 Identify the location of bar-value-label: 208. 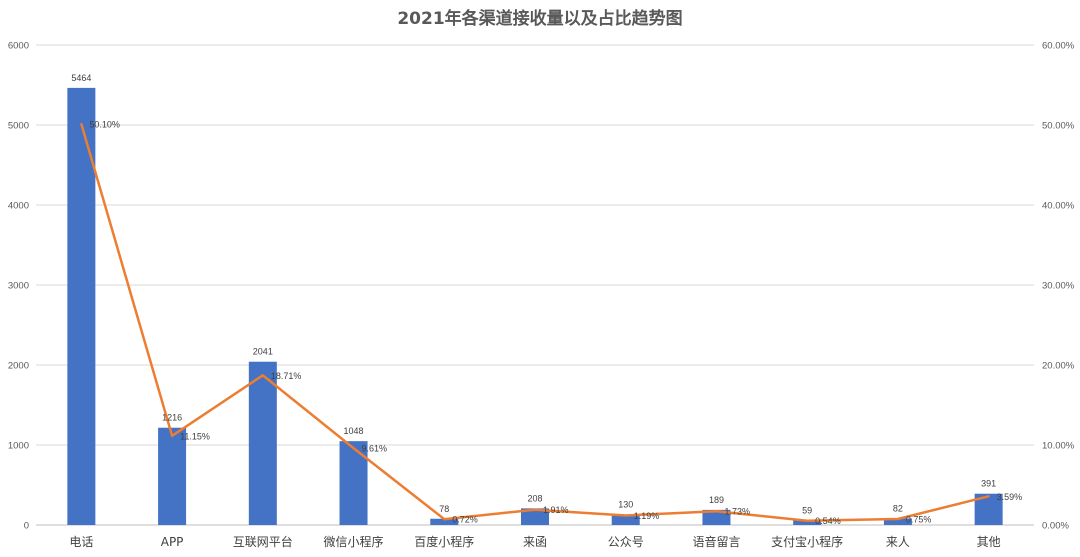
(534, 498).